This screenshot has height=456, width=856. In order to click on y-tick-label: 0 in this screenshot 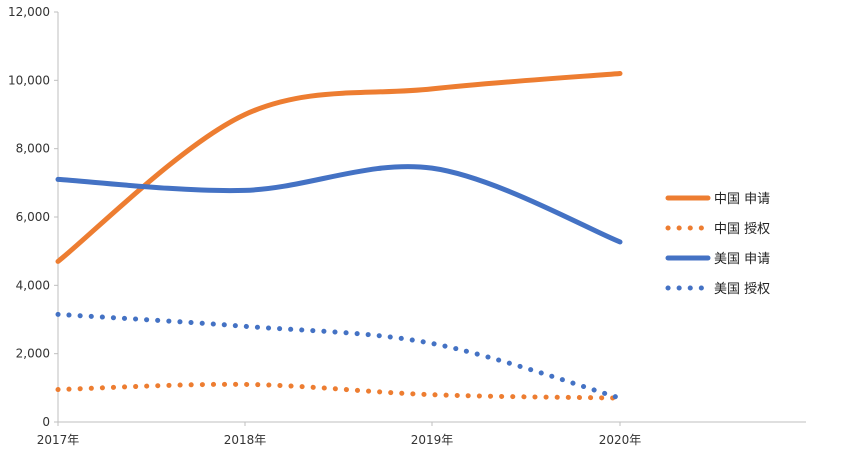, I will do `click(46, 422)`.